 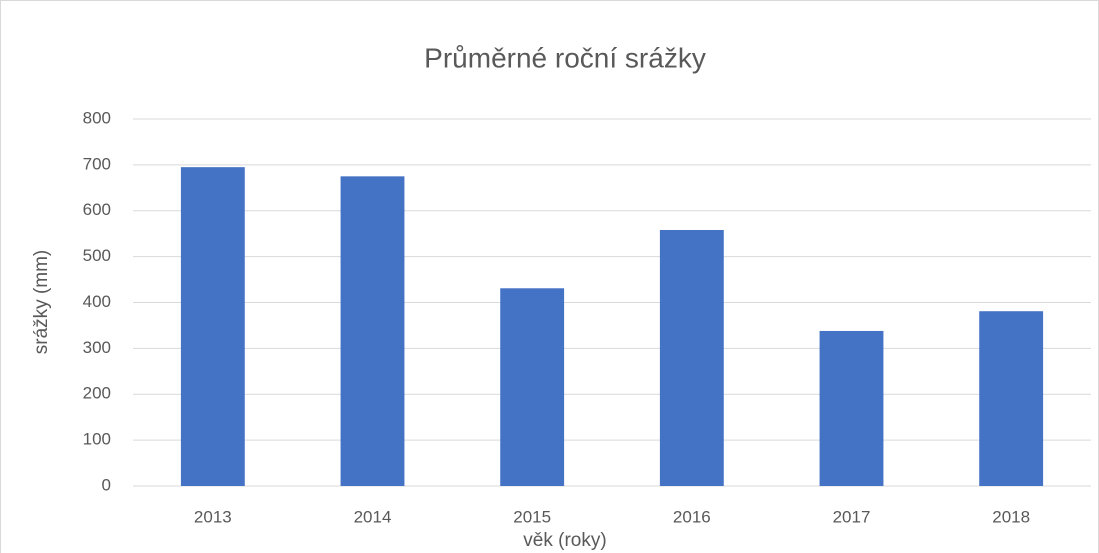 I want to click on y-tick-label: 0, so click(x=106, y=484).